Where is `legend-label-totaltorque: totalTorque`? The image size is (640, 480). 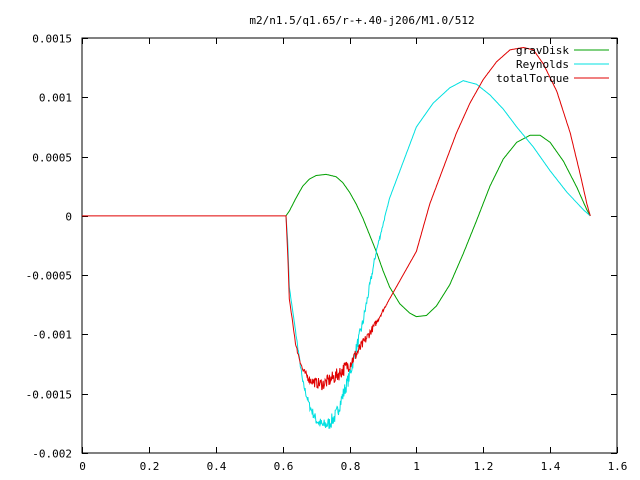
legend-label-totaltorque: totalTorque is located at coordinates (532, 78).